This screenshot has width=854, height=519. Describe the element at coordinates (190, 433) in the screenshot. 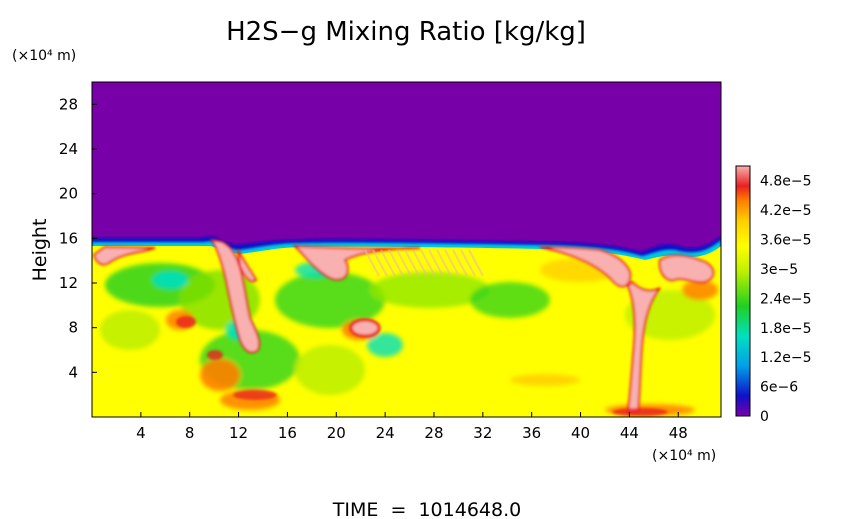

I see `x-tick-label: 8` at that location.